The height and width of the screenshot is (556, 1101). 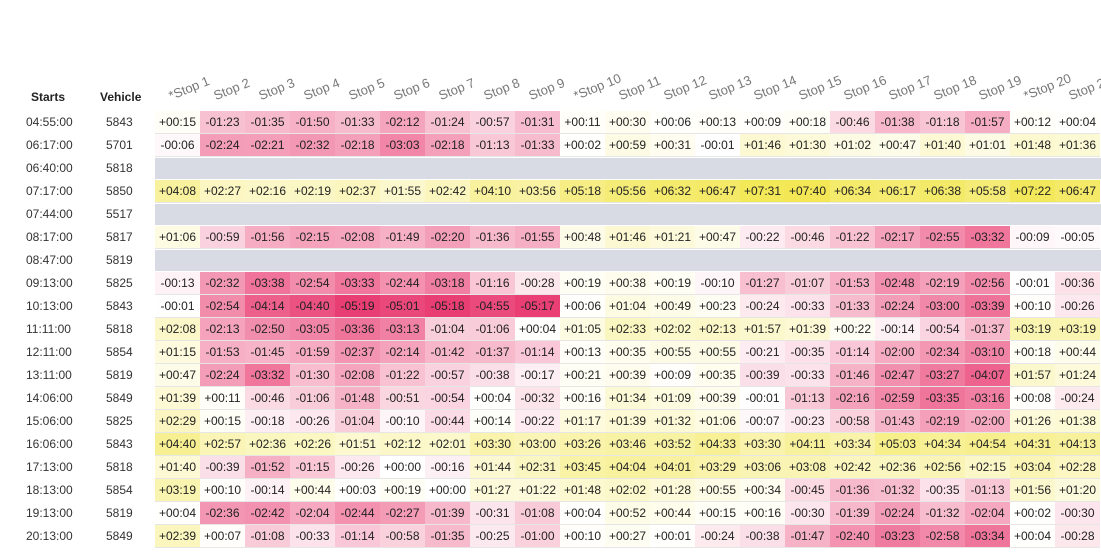 I want to click on deviation-cell: +00:31, so click(x=672, y=145).